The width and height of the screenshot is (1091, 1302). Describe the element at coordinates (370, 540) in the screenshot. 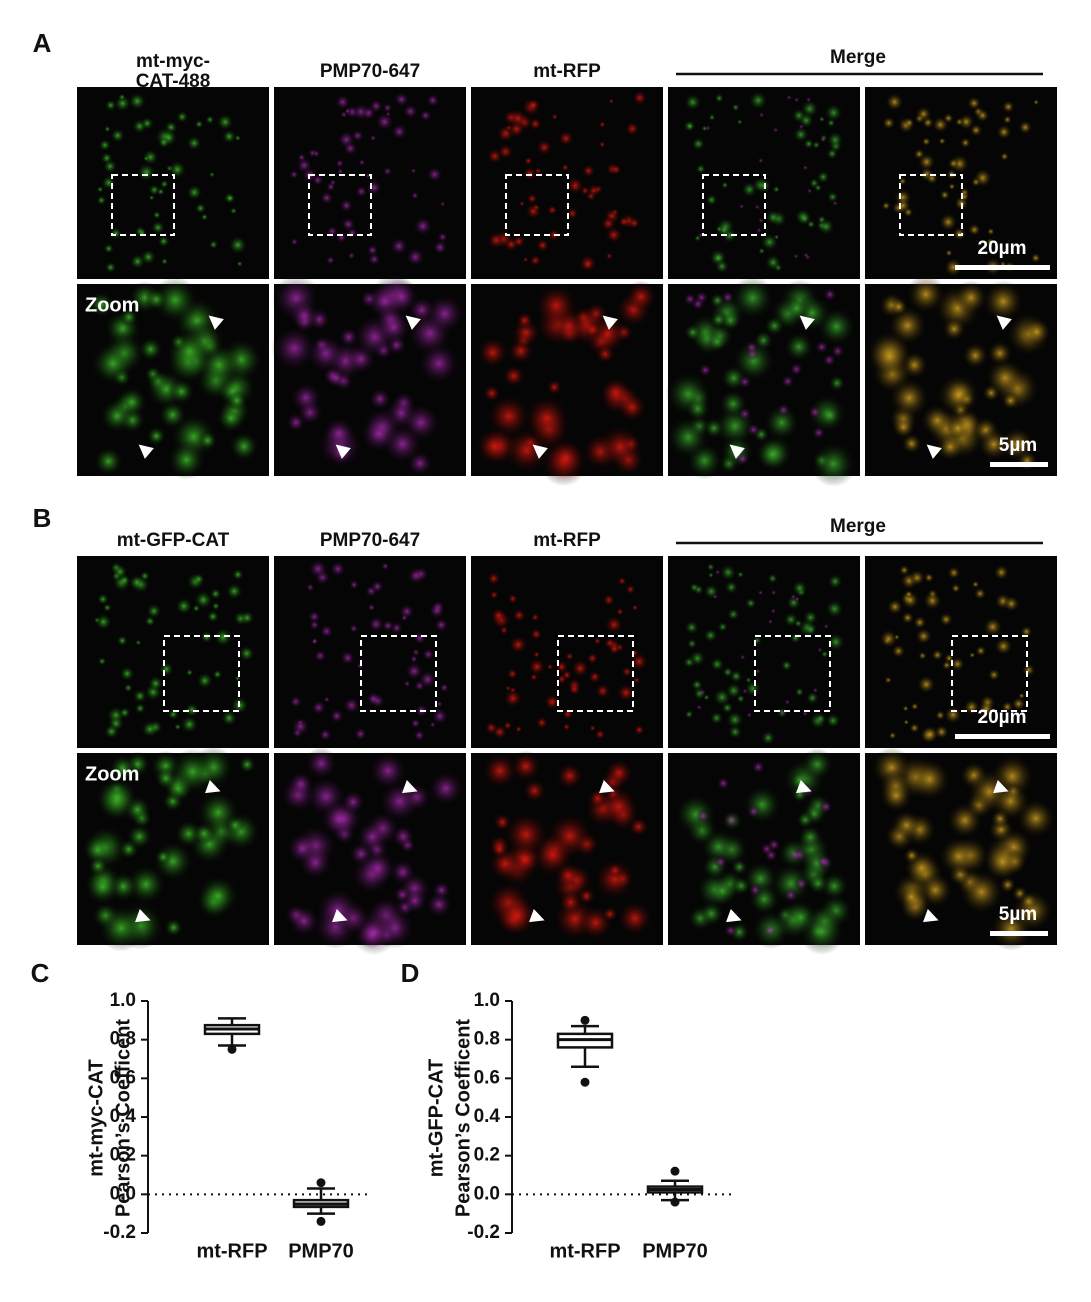

I see `column-header: PMP70-647` at that location.